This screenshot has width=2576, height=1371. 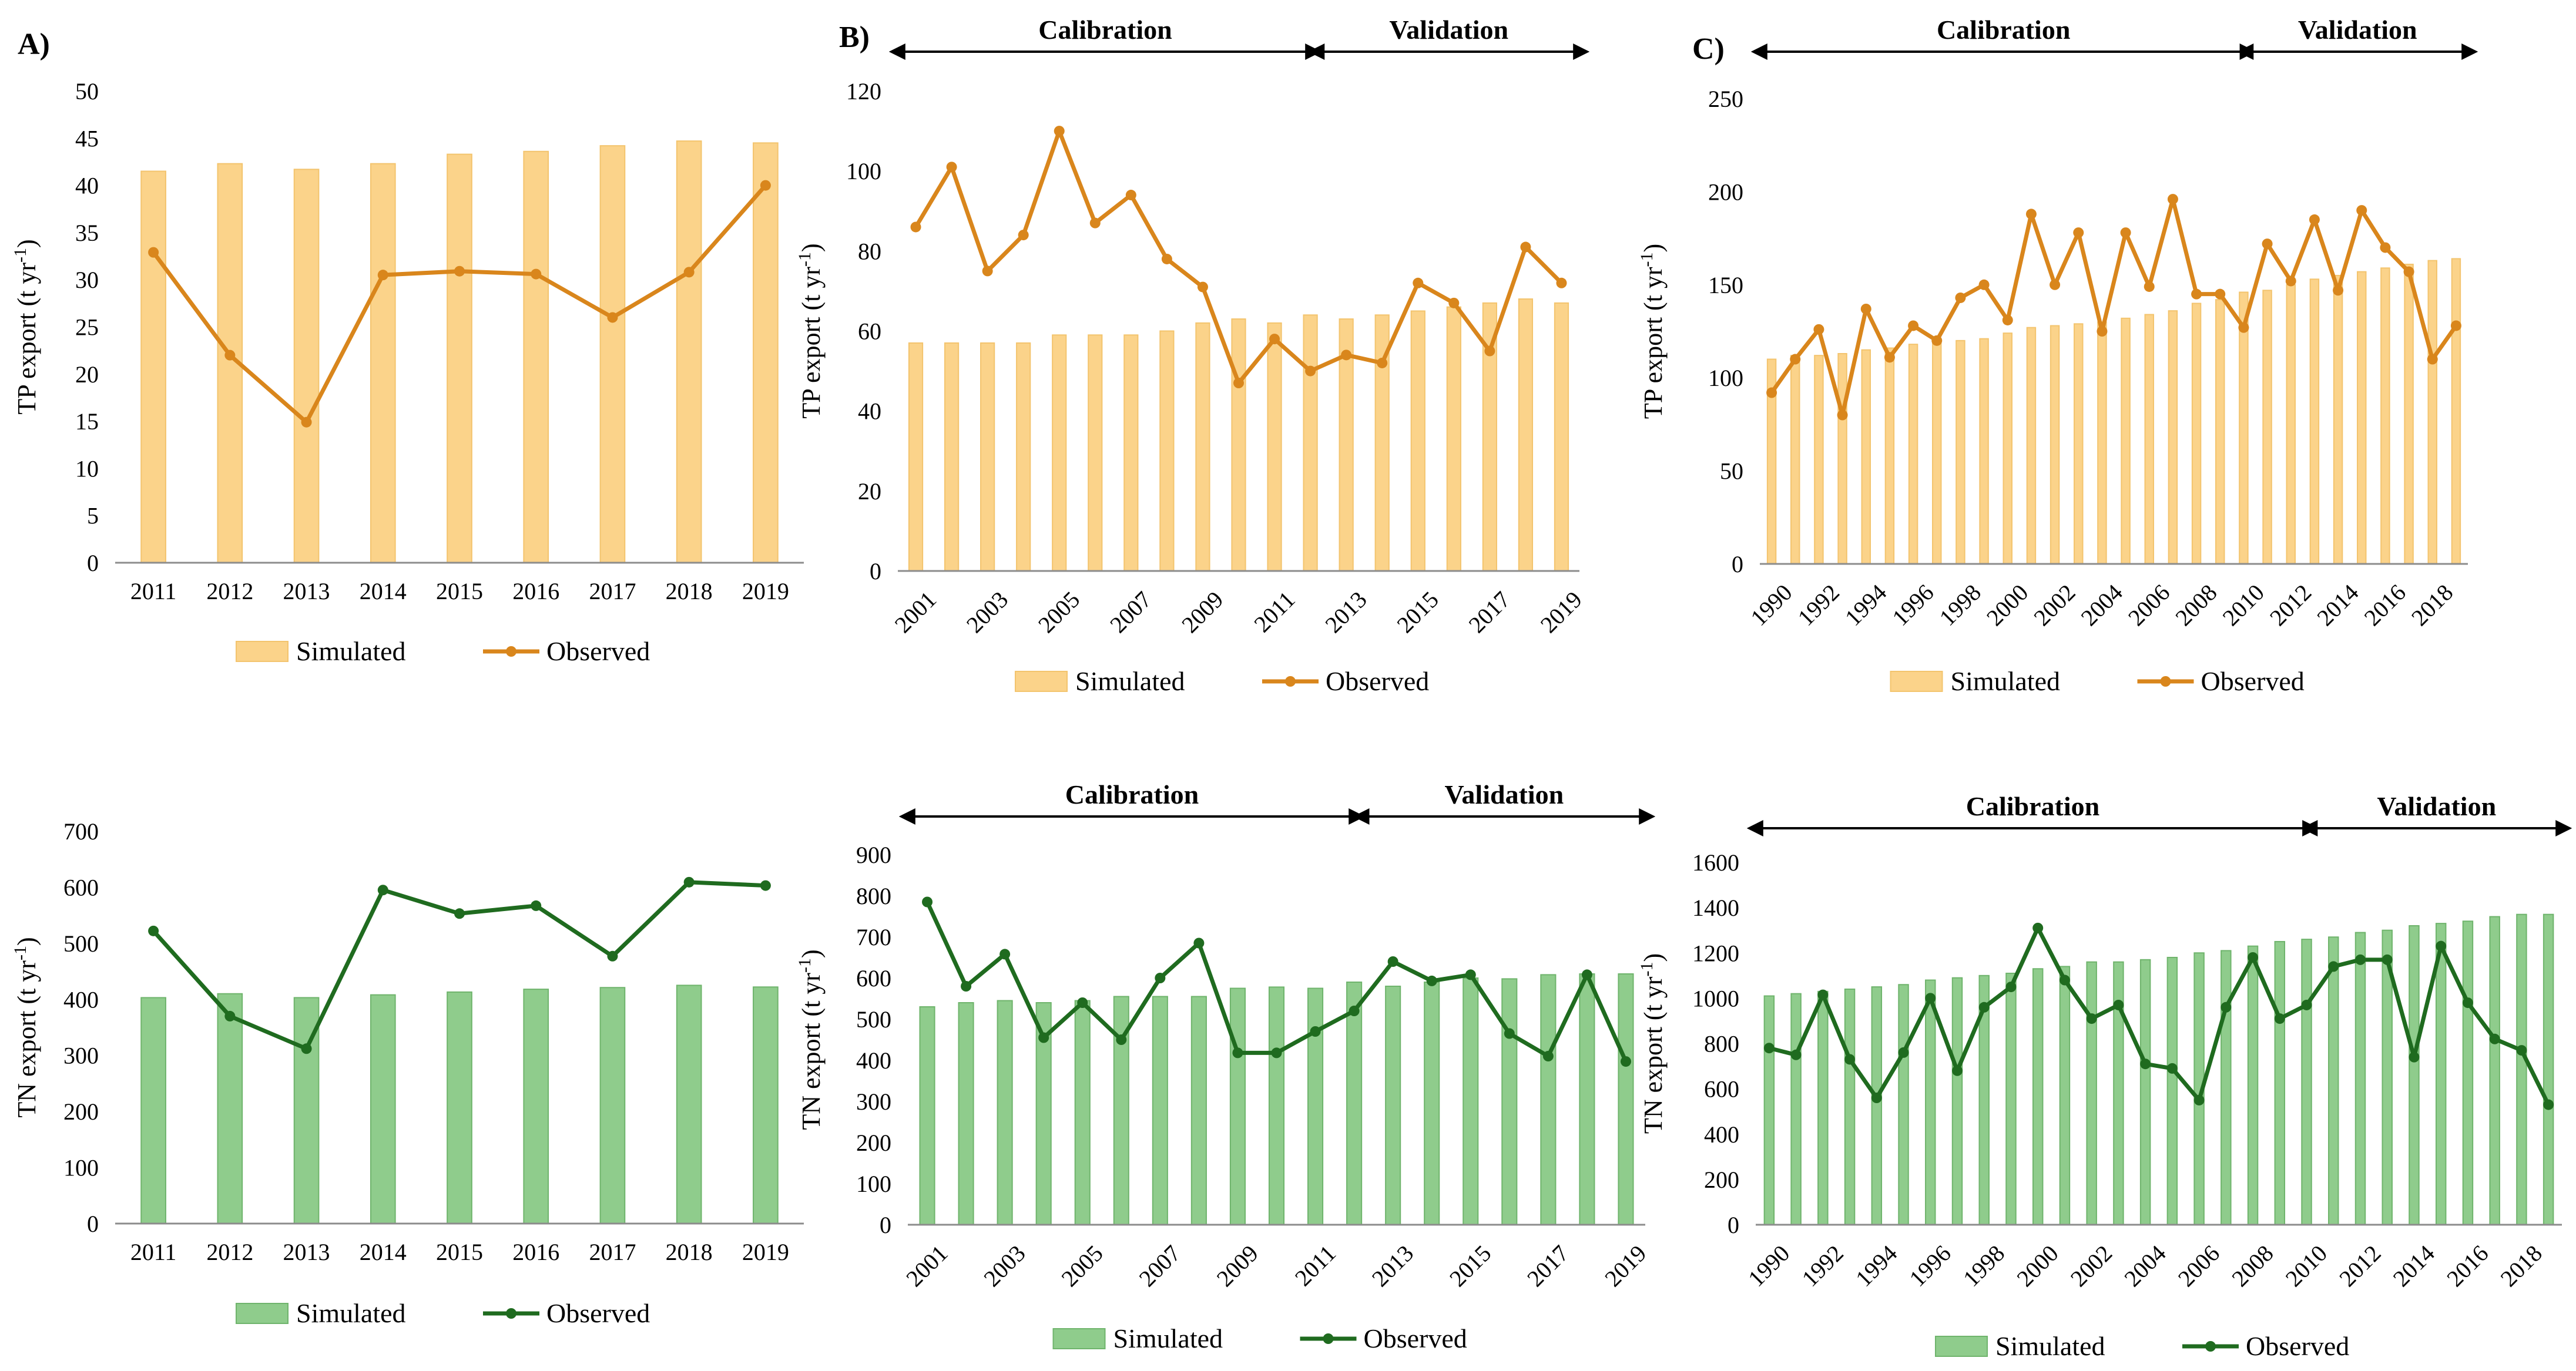 I want to click on x-tick-label: 2000, so click(x=2037, y=1266).